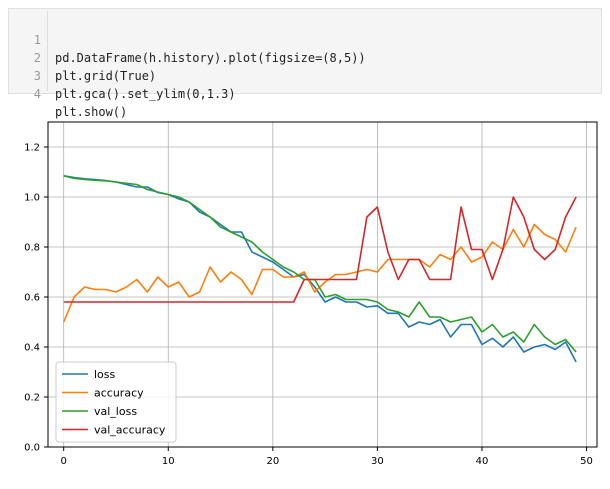 Image resolution: width=610 pixels, height=489 pixels. Describe the element at coordinates (32, 398) in the screenshot. I see `y-tick-label: 0.2` at that location.